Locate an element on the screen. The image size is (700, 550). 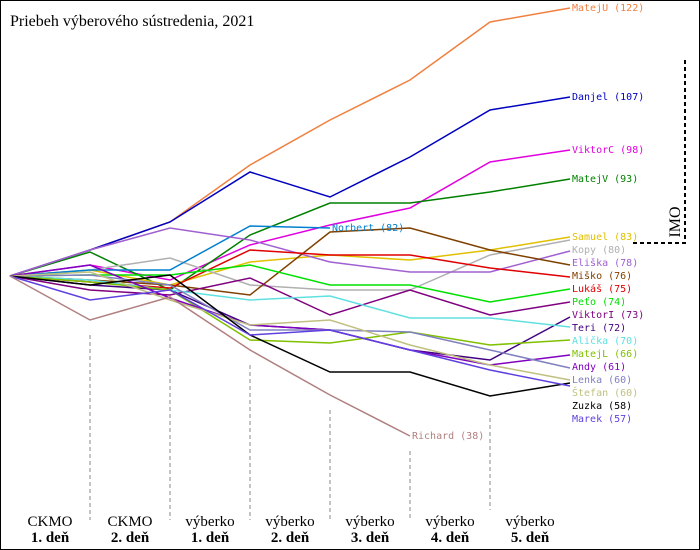
series-label: Teri (72) is located at coordinates (599, 328).